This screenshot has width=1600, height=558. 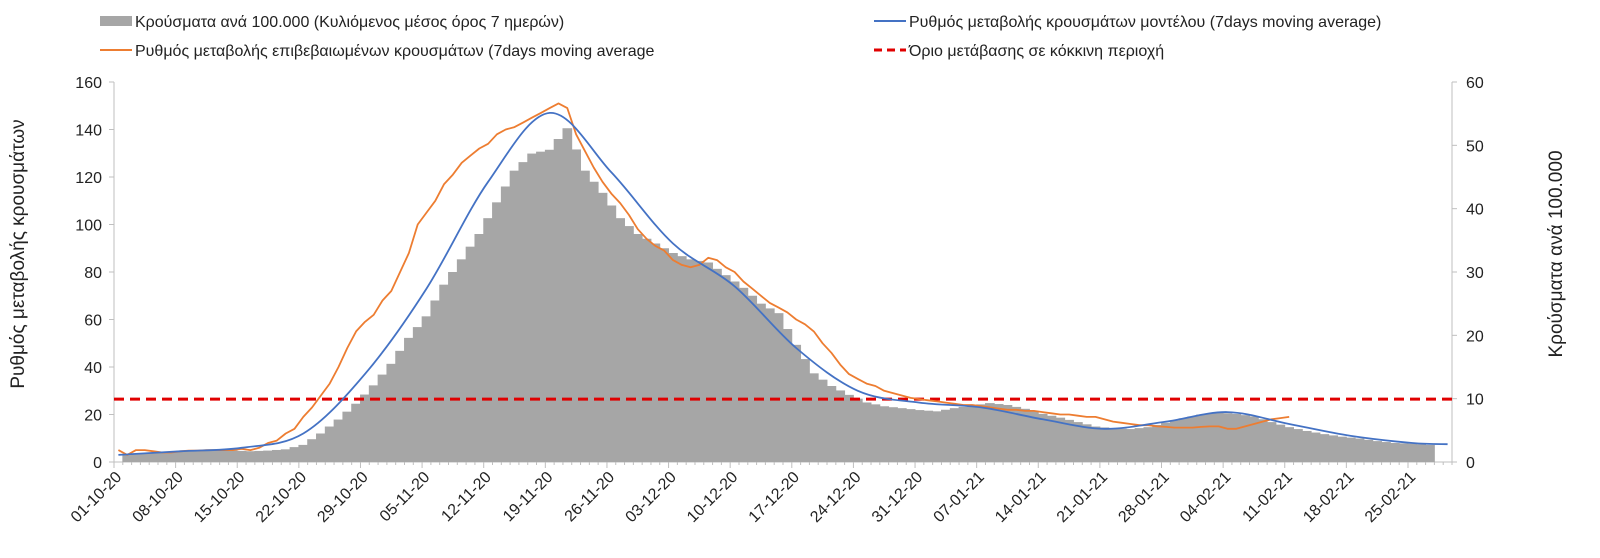 I want to click on x-tick-label: 15-10-20, so click(x=219, y=497).